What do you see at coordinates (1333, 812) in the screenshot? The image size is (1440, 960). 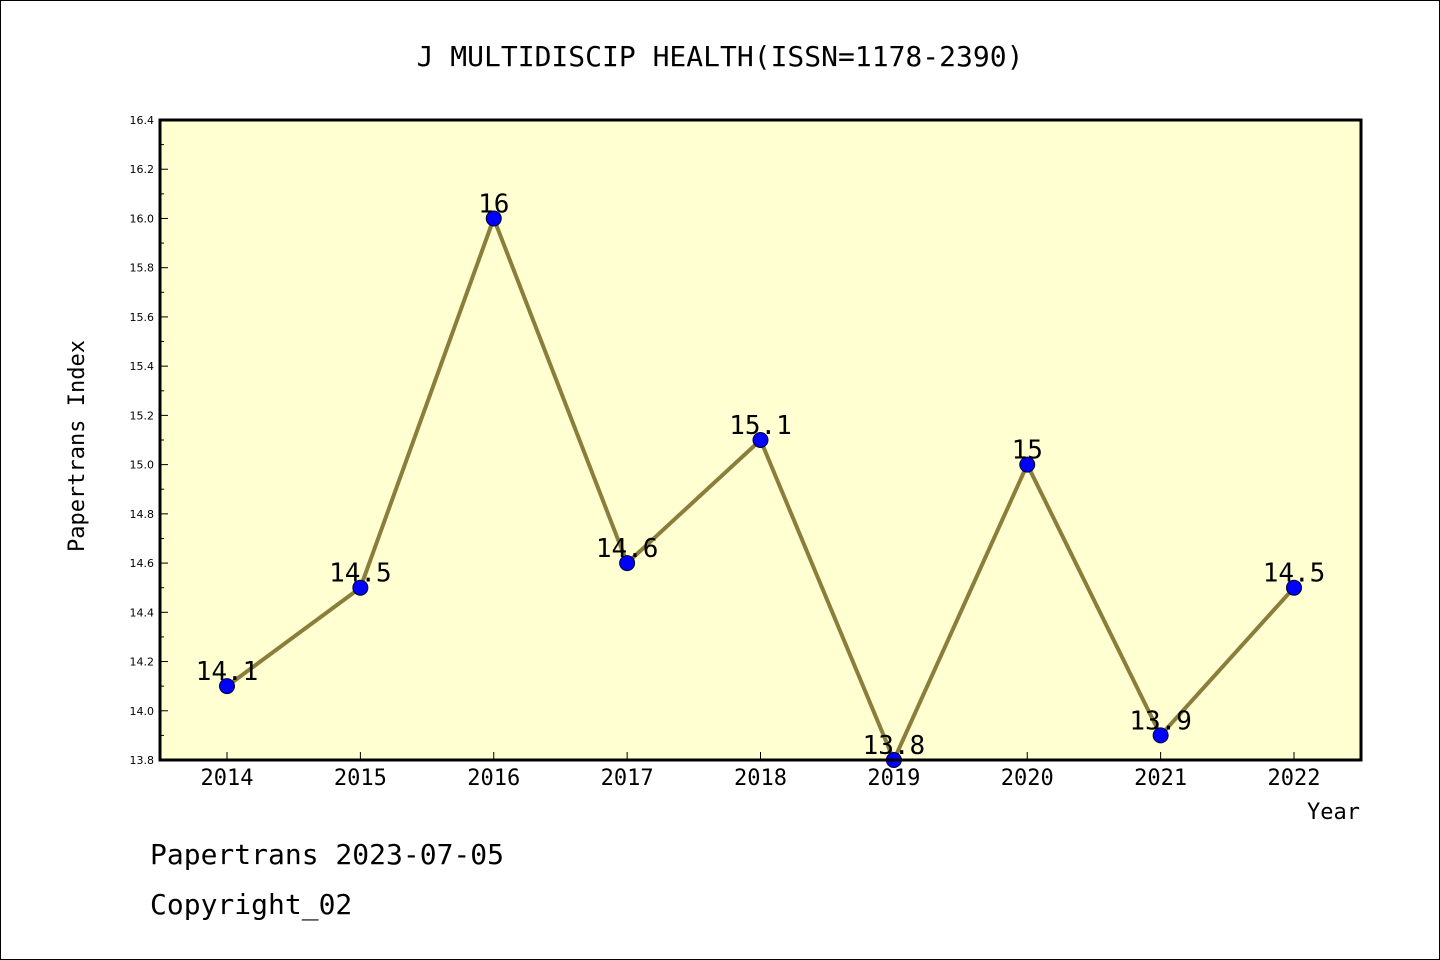 I see `x-axis-label: Year` at bounding box center [1333, 812].